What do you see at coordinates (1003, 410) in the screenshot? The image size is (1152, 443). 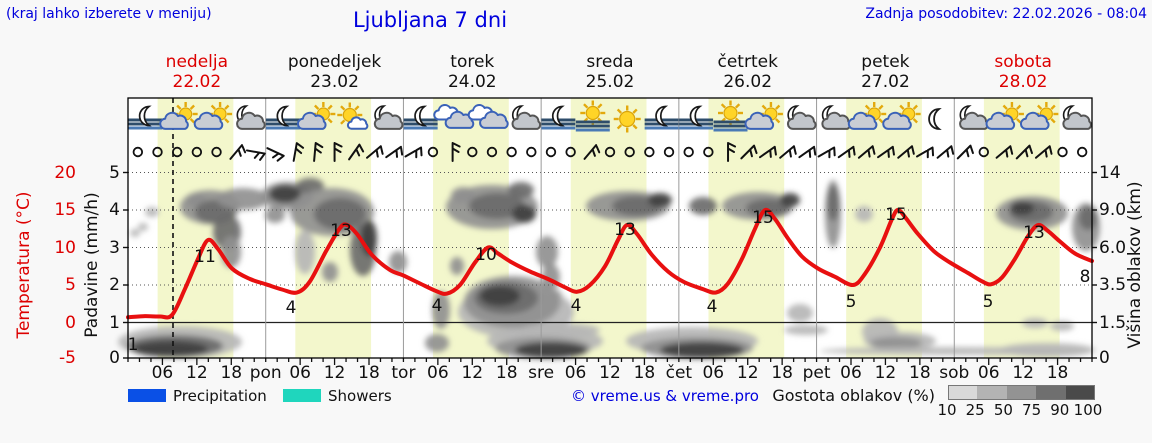 I see `cloud-density-tick: 50` at bounding box center [1003, 410].